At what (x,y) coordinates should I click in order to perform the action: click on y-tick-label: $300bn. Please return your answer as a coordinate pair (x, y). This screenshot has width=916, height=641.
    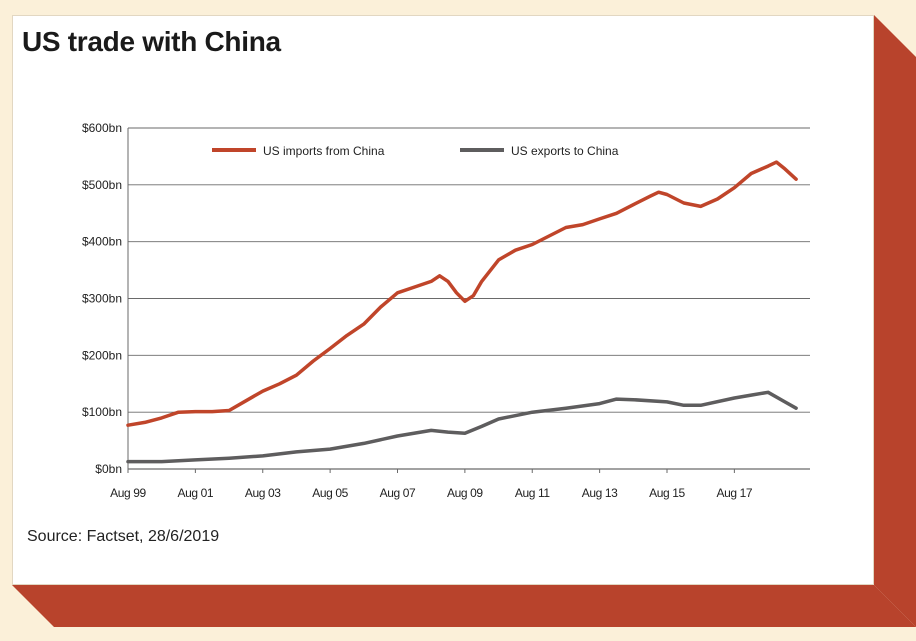
    Looking at the image, I should click on (102, 299).